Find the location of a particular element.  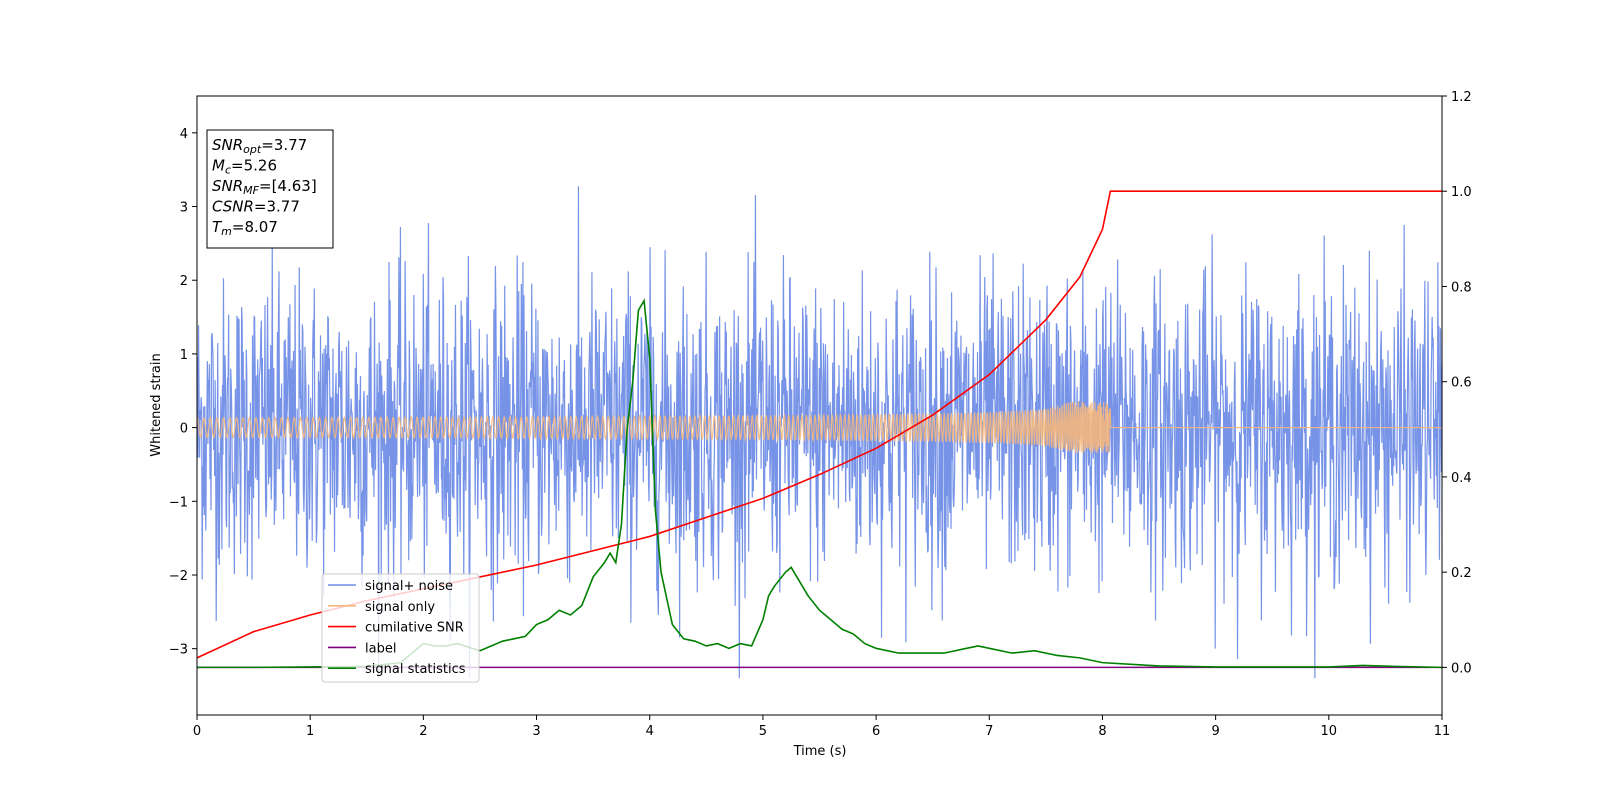

y-tick-label: 3 is located at coordinates (184, 208).